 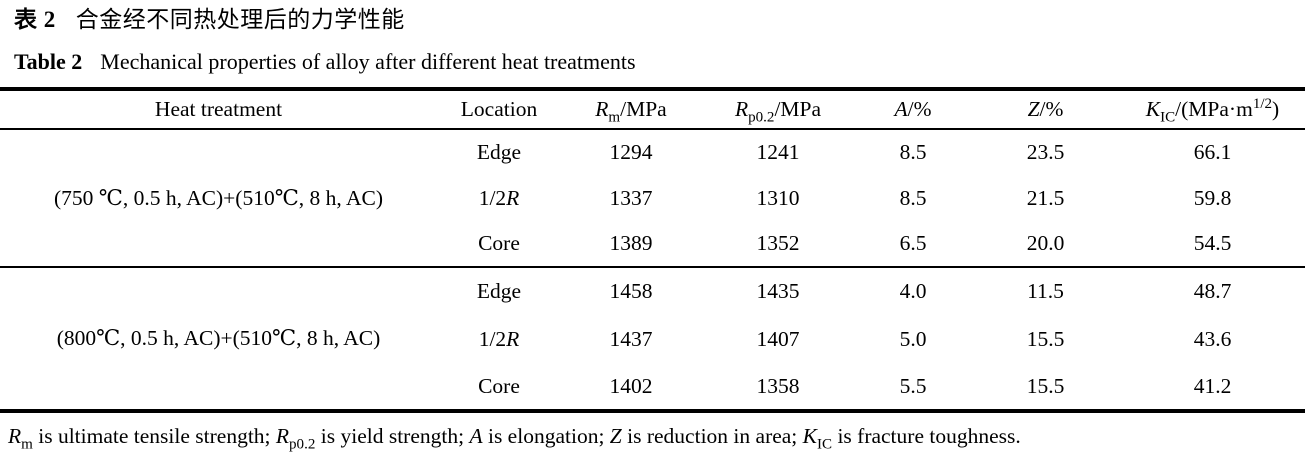 I want to click on cell-rm: 1337, so click(x=631, y=197).